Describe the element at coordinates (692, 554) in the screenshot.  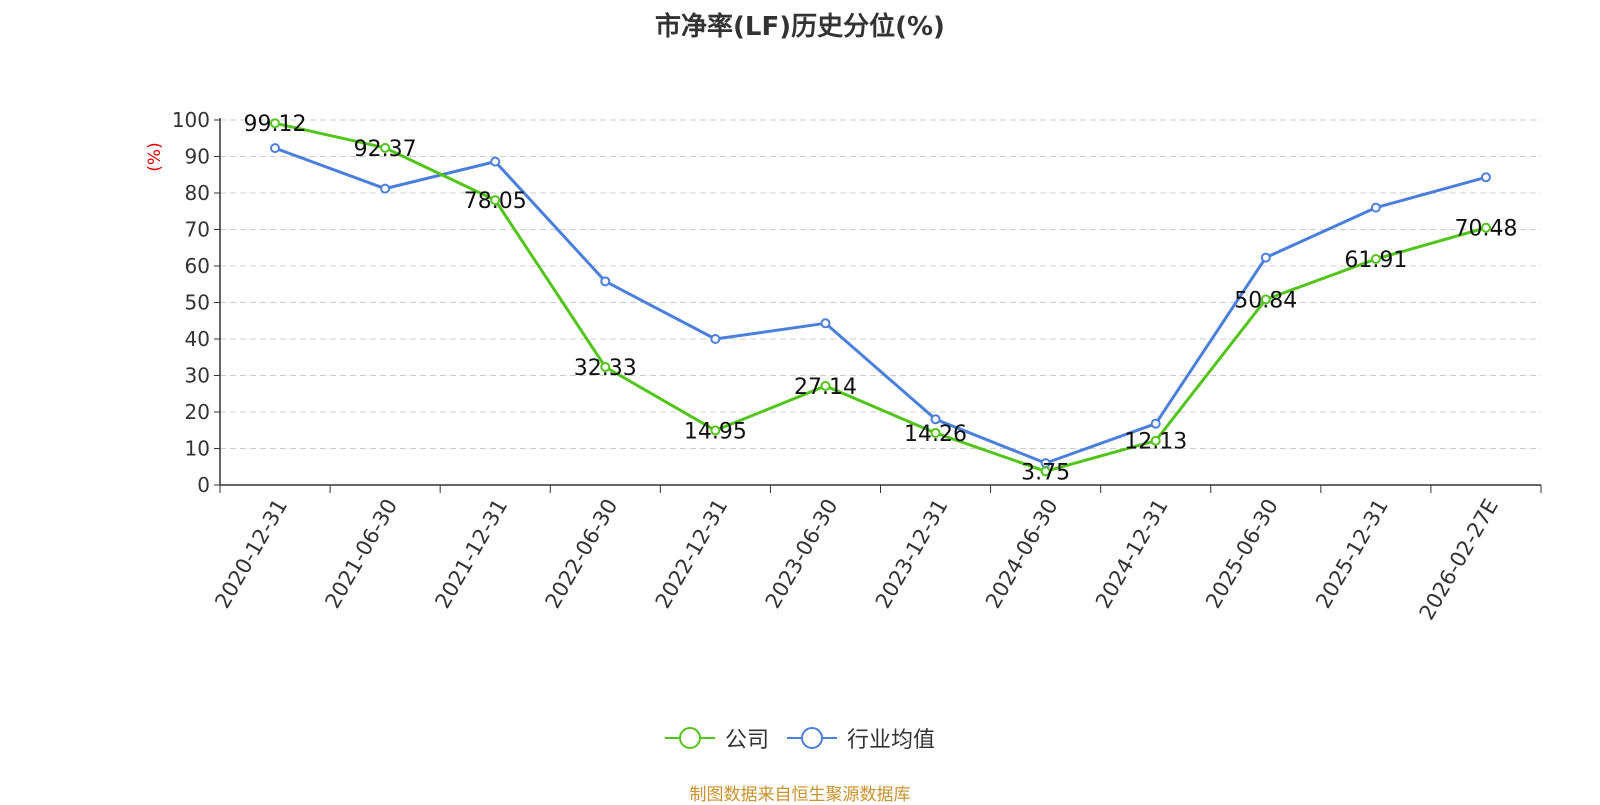
I see `x-tick-label: 2022-12-31` at that location.